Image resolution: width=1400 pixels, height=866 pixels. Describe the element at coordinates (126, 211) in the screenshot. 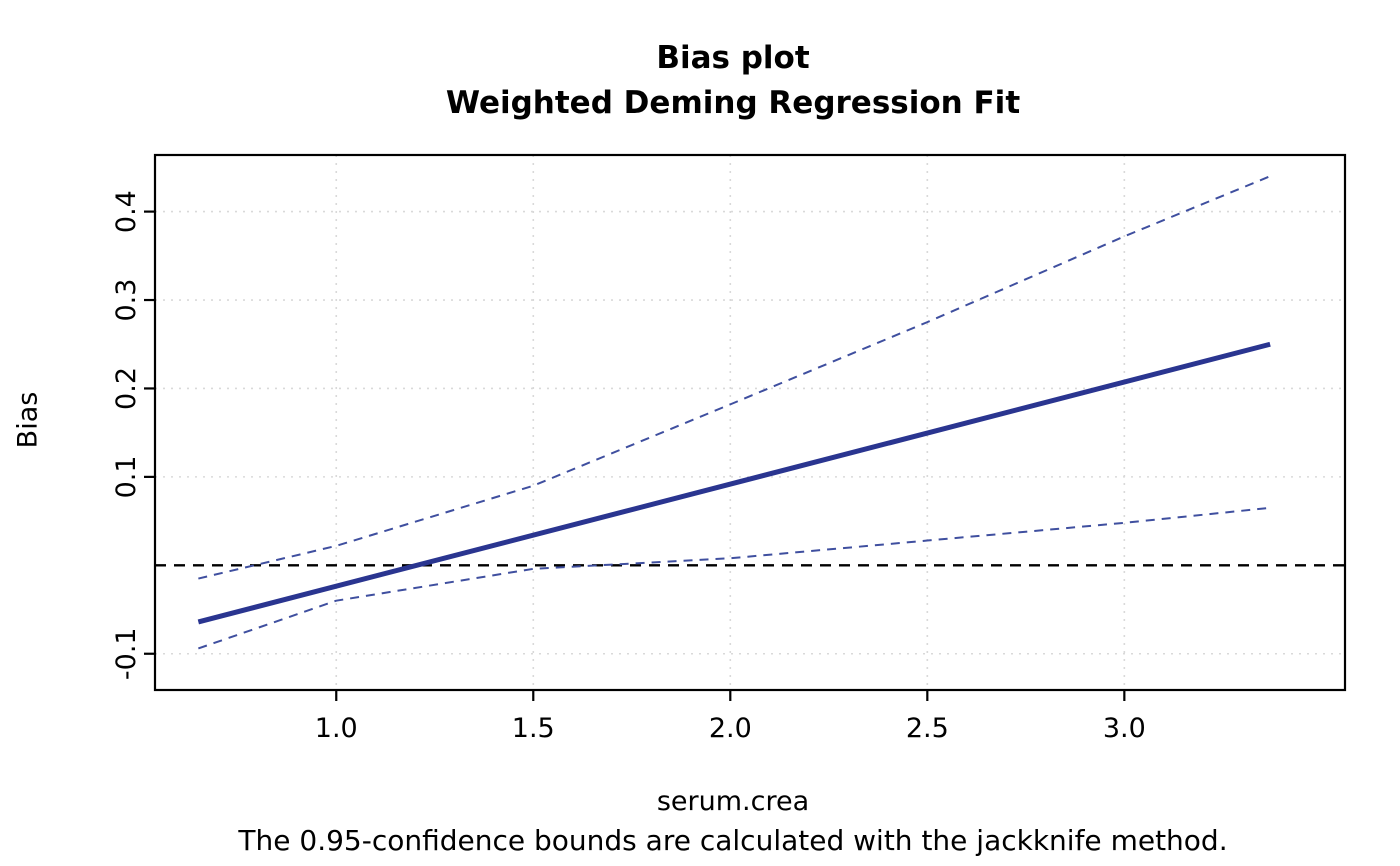

I see `y-tick-label: 0.4` at that location.